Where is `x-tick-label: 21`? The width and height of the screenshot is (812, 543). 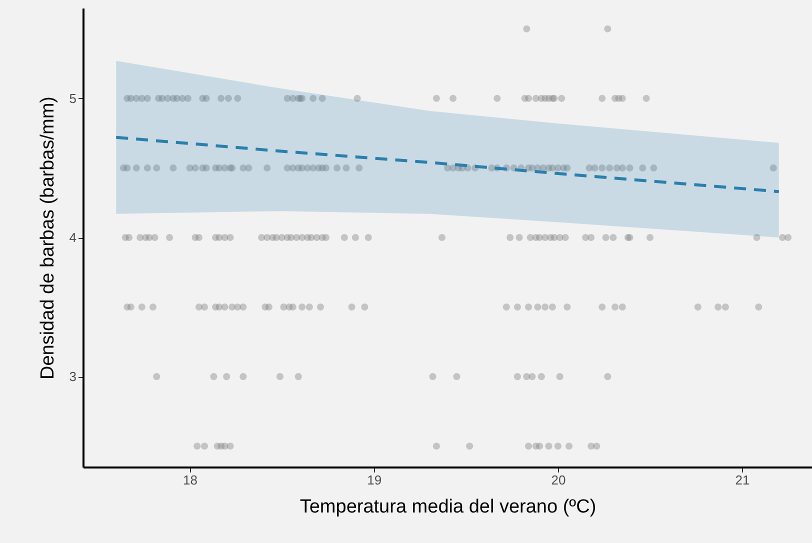
x-tick-label: 21 is located at coordinates (742, 480).